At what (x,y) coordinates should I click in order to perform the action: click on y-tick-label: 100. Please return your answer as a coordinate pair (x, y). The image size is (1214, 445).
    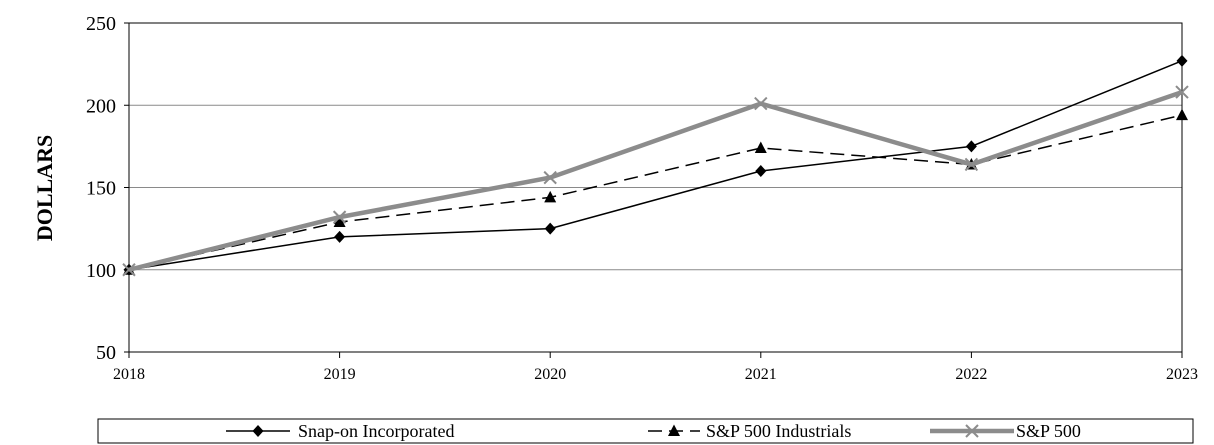
    Looking at the image, I should click on (101, 271).